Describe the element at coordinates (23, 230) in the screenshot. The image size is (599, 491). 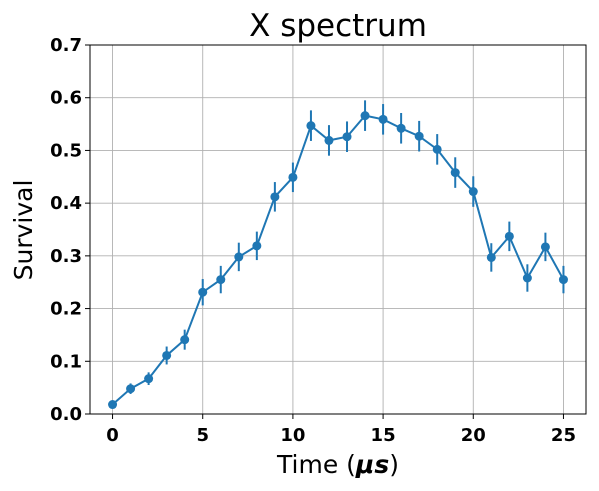
I see `y-axis-label: Survival` at that location.